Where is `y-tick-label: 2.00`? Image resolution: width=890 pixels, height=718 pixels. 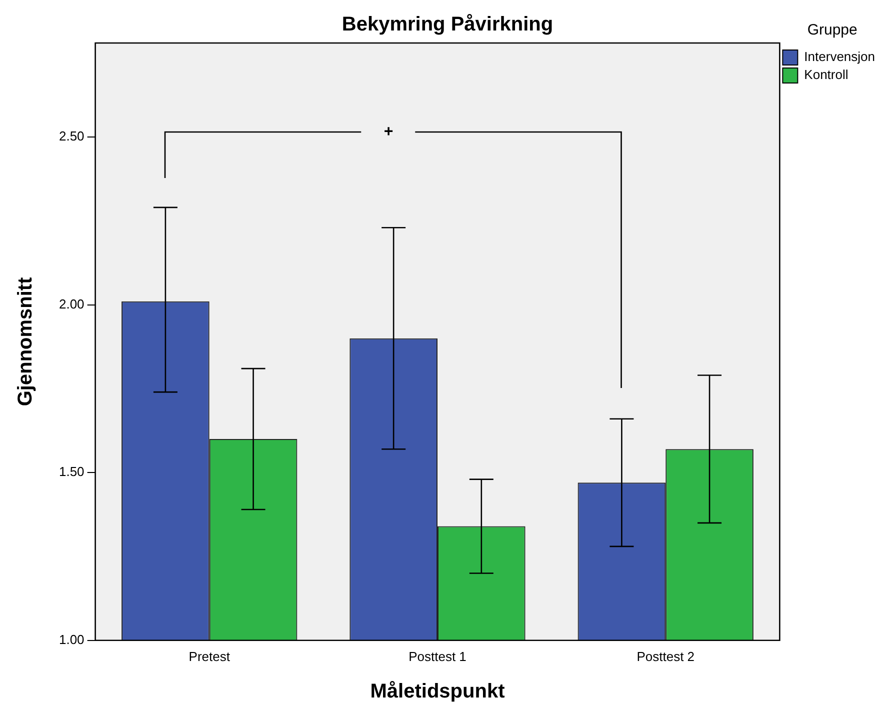 y-tick-label: 2.00 is located at coordinates (71, 304).